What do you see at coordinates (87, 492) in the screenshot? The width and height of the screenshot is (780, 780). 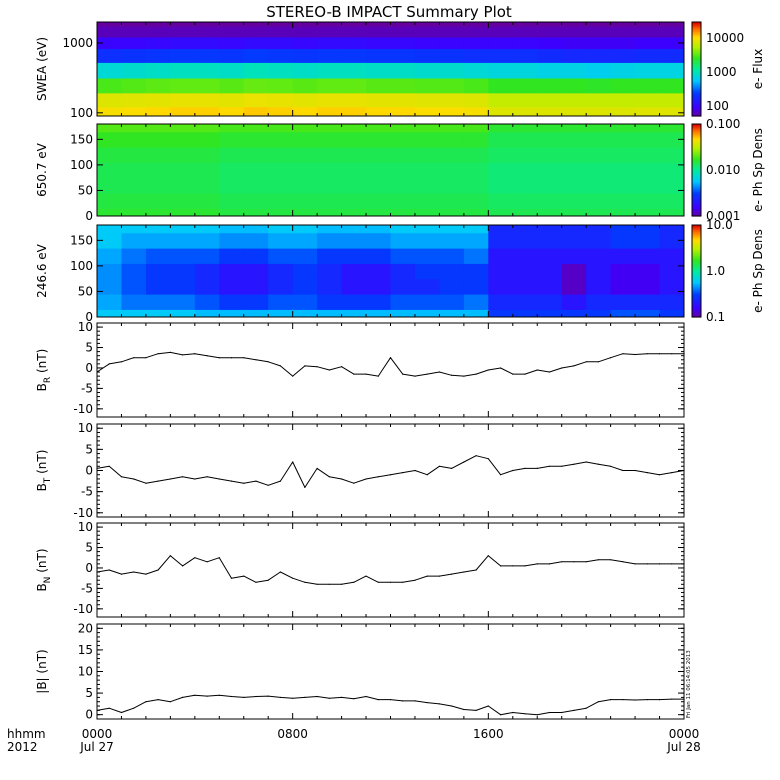 I see `y-tick-label: -5` at bounding box center [87, 492].